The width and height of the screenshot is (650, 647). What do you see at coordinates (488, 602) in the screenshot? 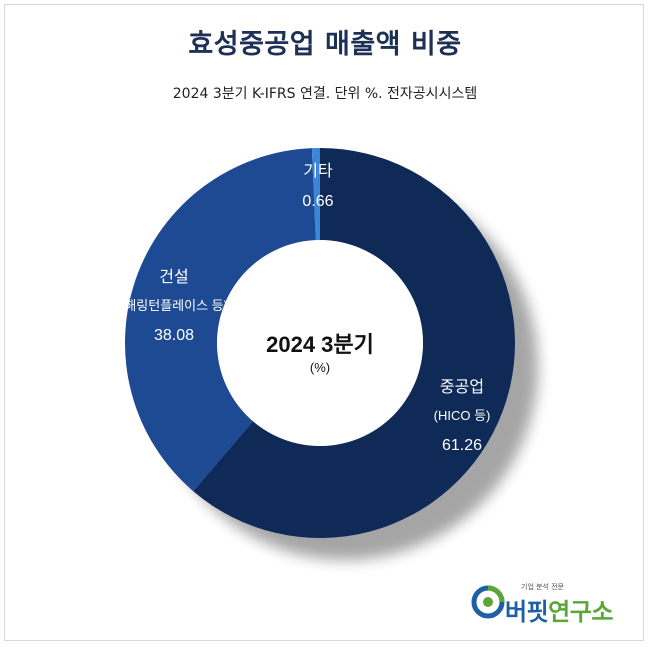
I see `logo-icon` at bounding box center [488, 602].